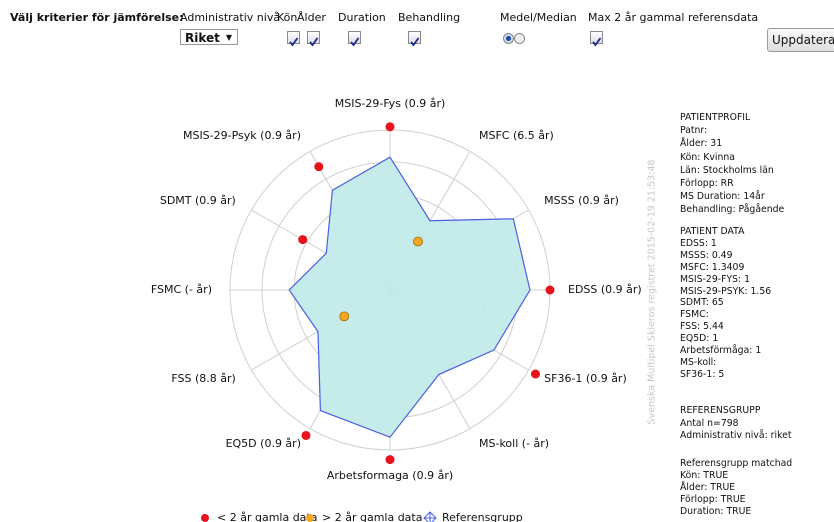 This screenshot has width=834, height=522. What do you see at coordinates (605, 289) in the screenshot?
I see `axis-label: EDSS (0.9 år)` at bounding box center [605, 289].